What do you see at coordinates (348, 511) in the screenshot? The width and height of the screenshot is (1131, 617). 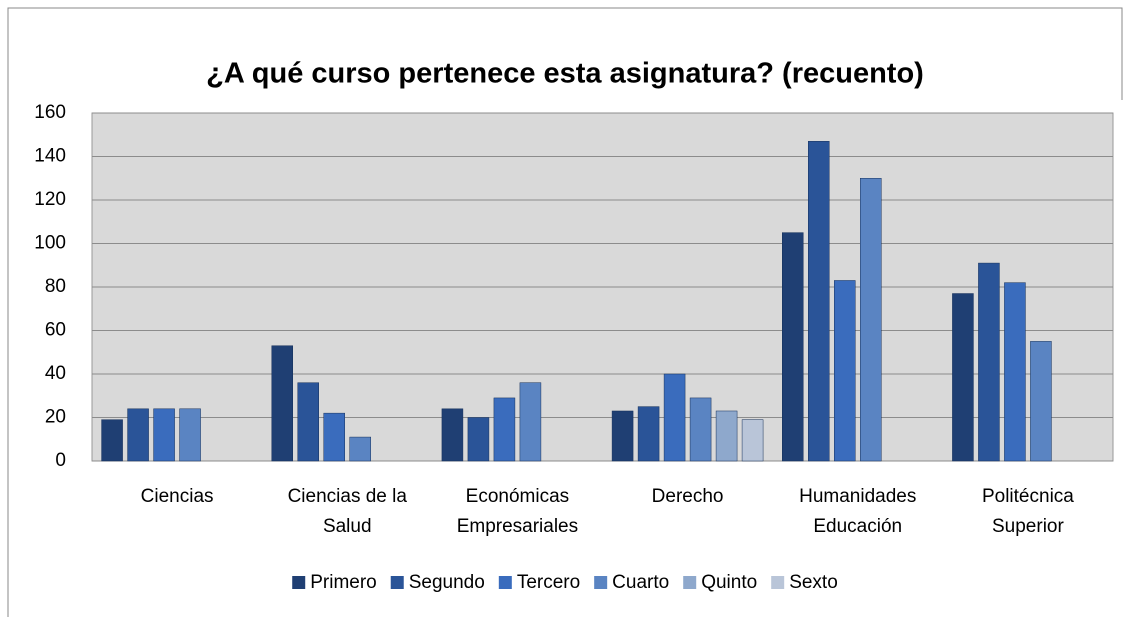 I see `x-tick-label: Ciencias de la Salud` at bounding box center [348, 511].